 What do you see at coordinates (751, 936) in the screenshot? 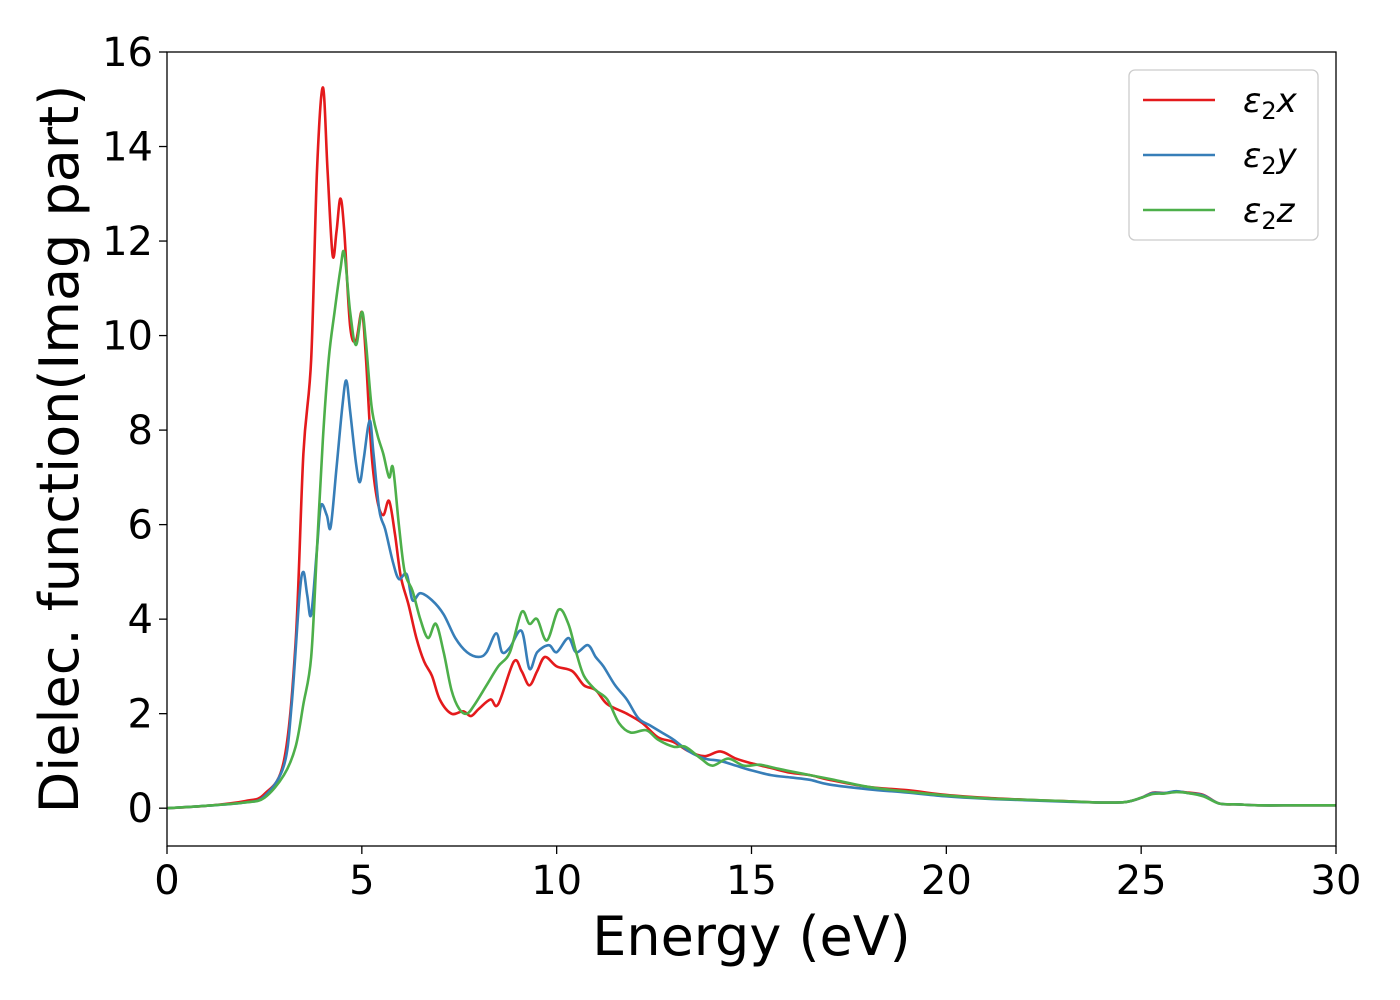
I see `x-axis-label: Energy (eV)` at bounding box center [751, 936].